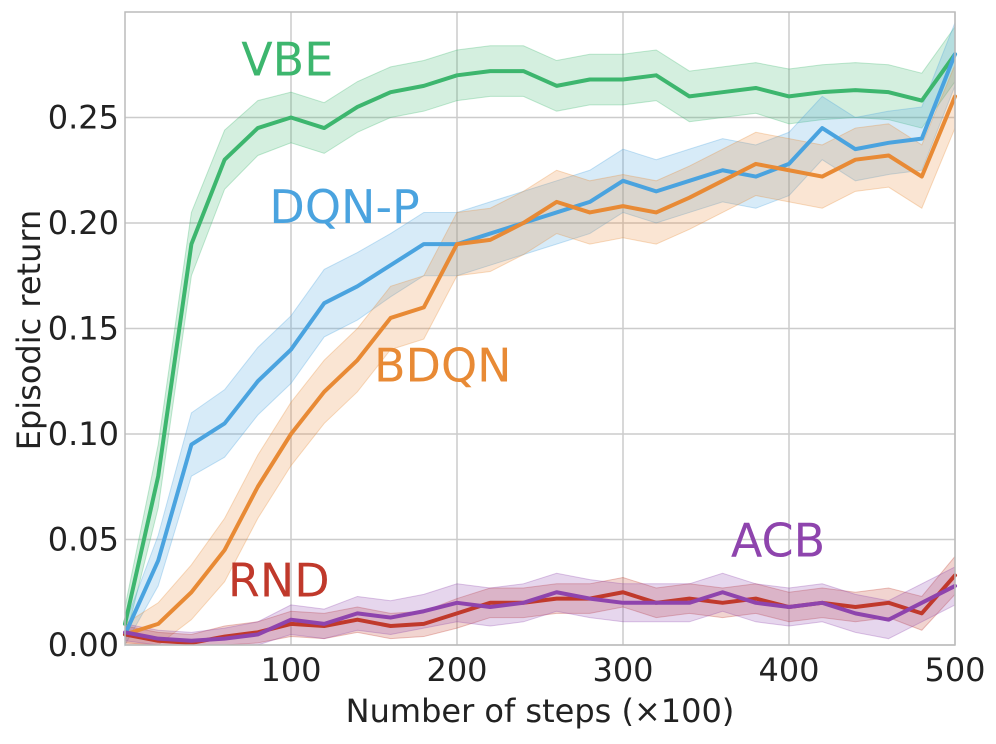 The width and height of the screenshot is (996, 744). What do you see at coordinates (83, 329) in the screenshot?
I see `y-tick-label: 0.15` at bounding box center [83, 329].